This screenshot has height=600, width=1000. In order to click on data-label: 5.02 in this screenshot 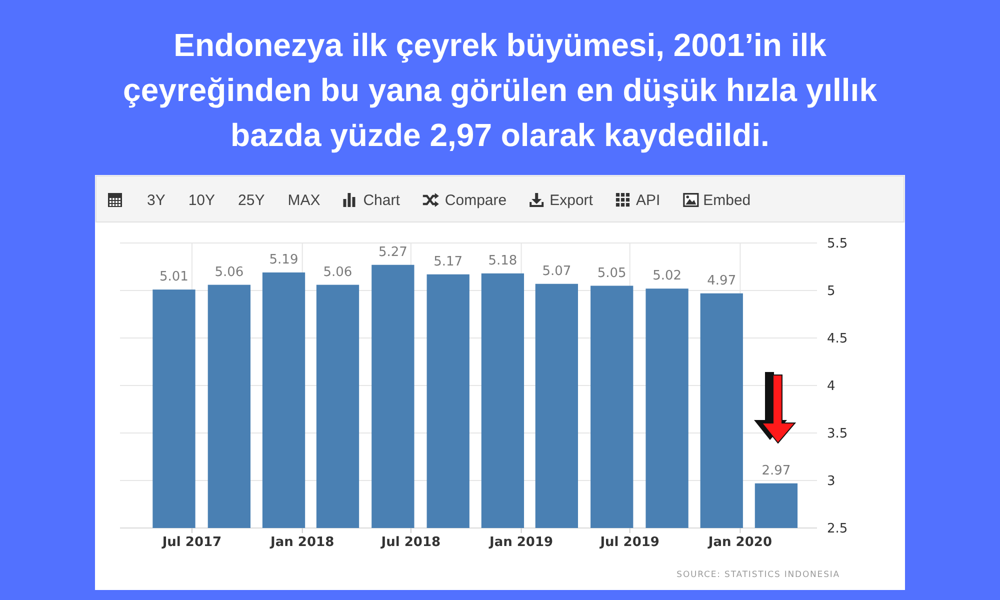, I will do `click(667, 276)`.